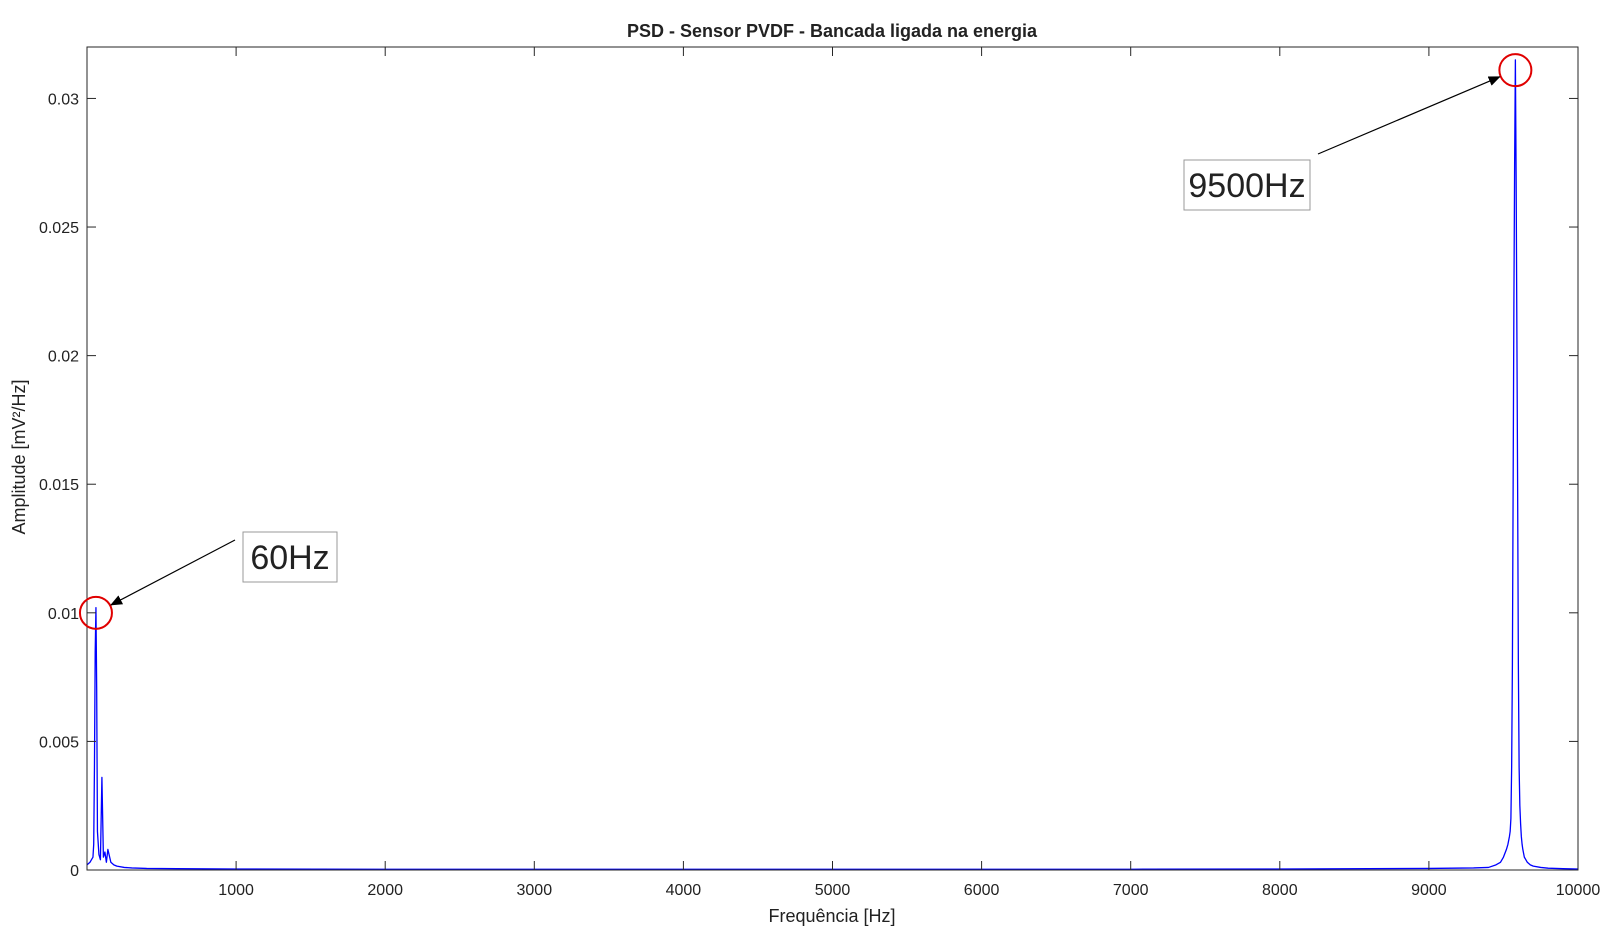 This screenshot has width=1613, height=941. I want to click on x-tick-label: 6000, so click(982, 890).